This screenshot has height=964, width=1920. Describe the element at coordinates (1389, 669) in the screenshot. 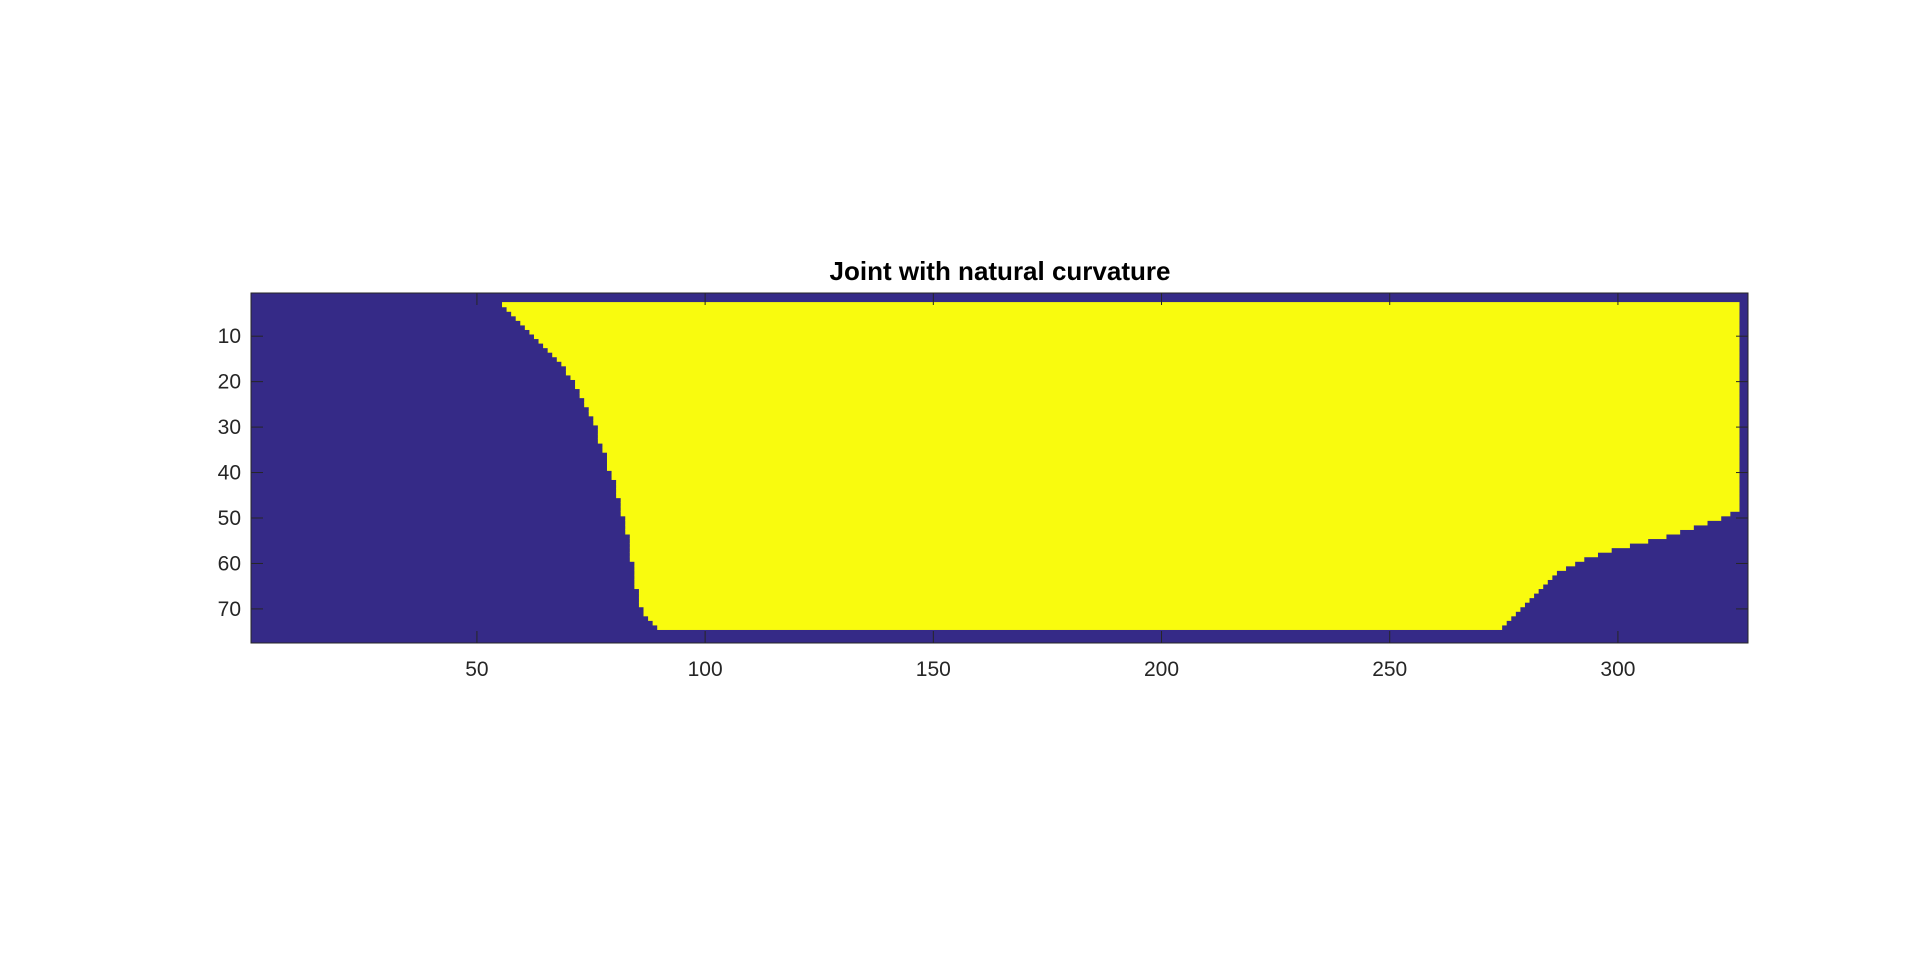

I see `x-tick-label: 250` at that location.